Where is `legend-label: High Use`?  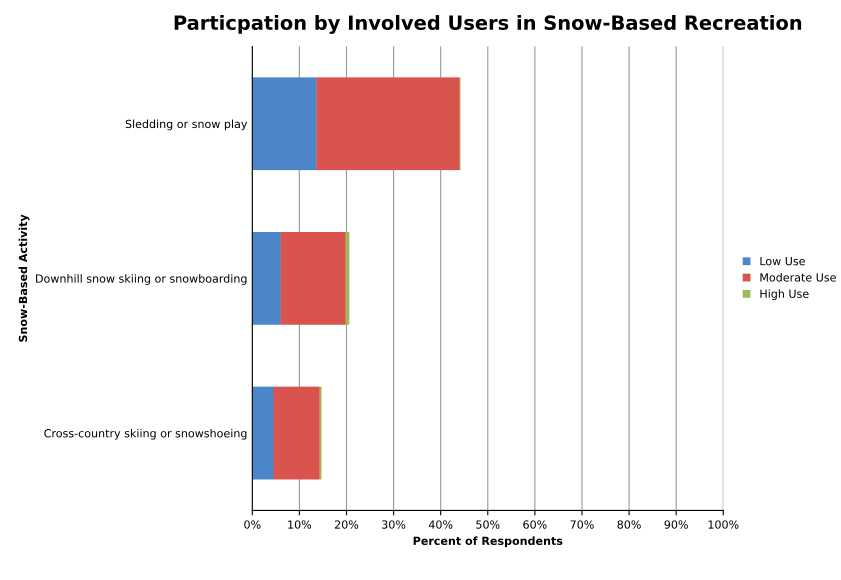 legend-label: High Use is located at coordinates (784, 294).